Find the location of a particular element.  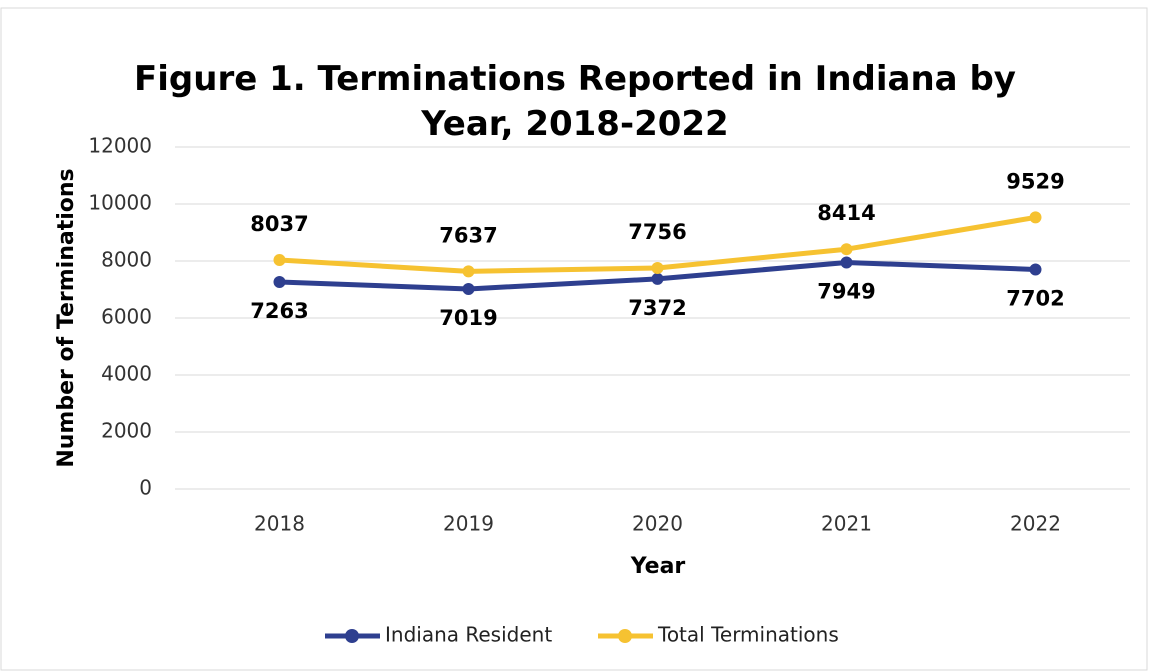

data-label: 8037 is located at coordinates (279, 224).